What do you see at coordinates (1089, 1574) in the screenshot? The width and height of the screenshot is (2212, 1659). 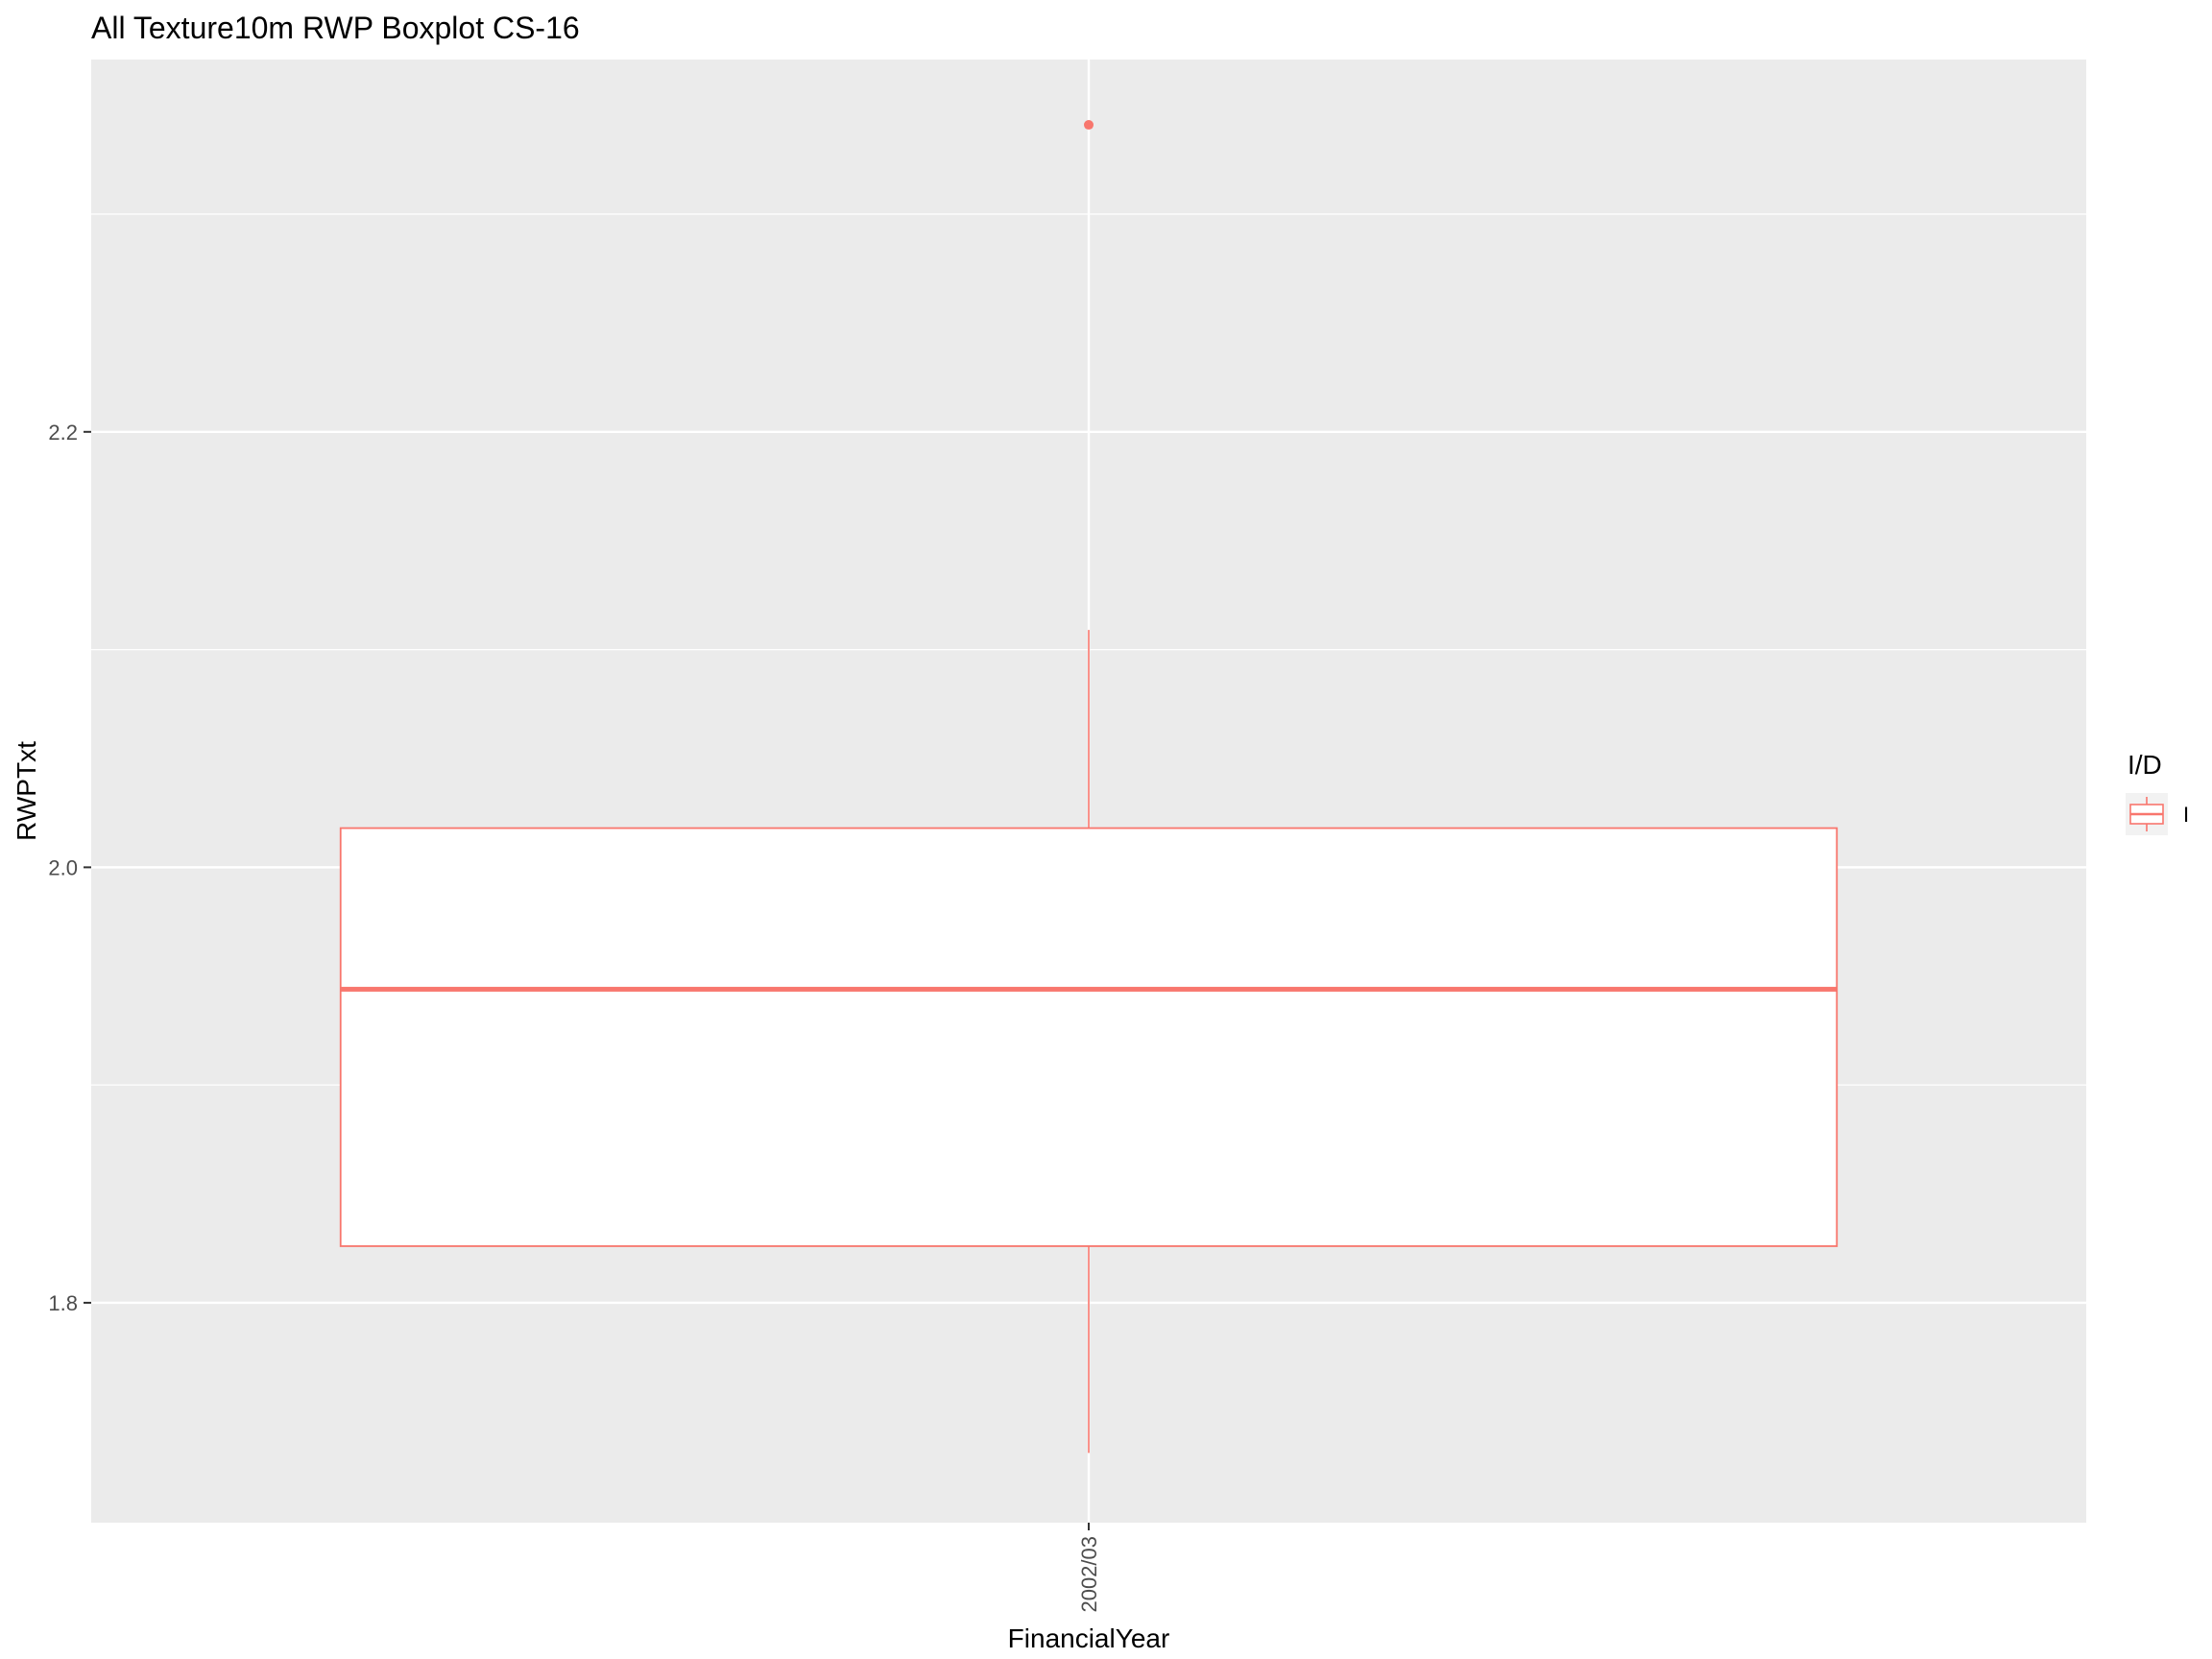 I see `x-tick-label: 2002/03` at bounding box center [1089, 1574].